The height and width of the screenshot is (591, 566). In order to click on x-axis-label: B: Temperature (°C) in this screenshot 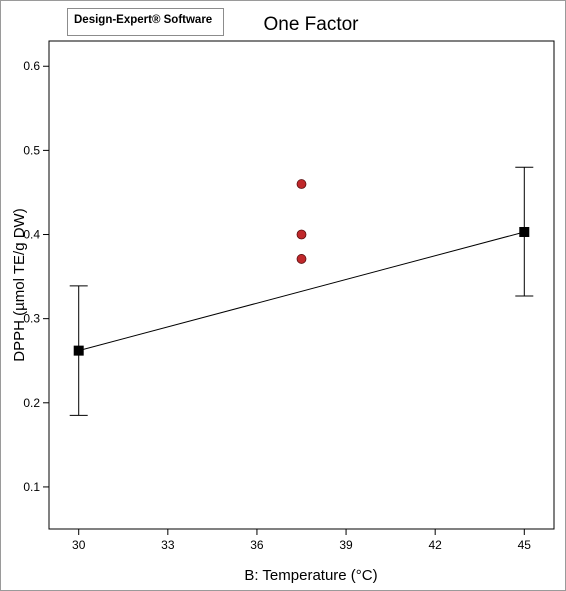, I will do `click(310, 575)`.